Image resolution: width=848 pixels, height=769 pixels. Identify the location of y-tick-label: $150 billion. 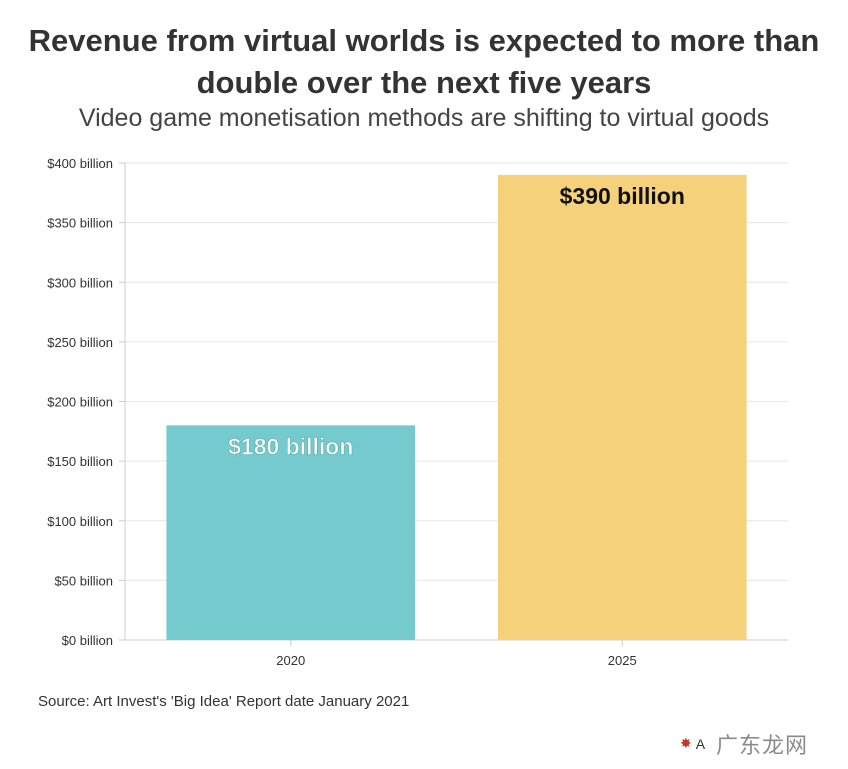
(80, 461).